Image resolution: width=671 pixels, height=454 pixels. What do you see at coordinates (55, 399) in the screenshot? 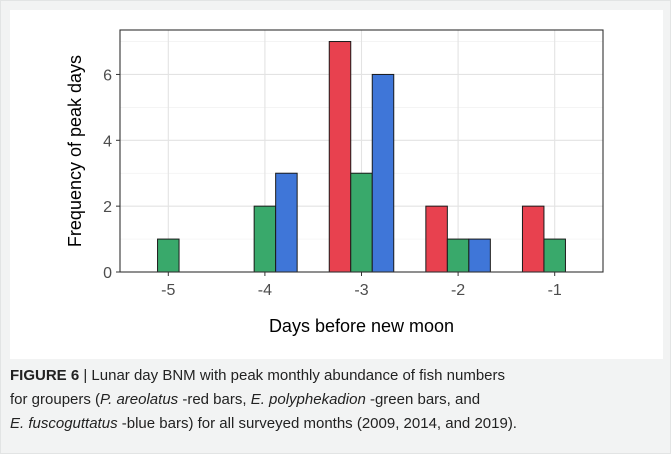
I see `caption-text-2: for groupers (` at bounding box center [55, 399].